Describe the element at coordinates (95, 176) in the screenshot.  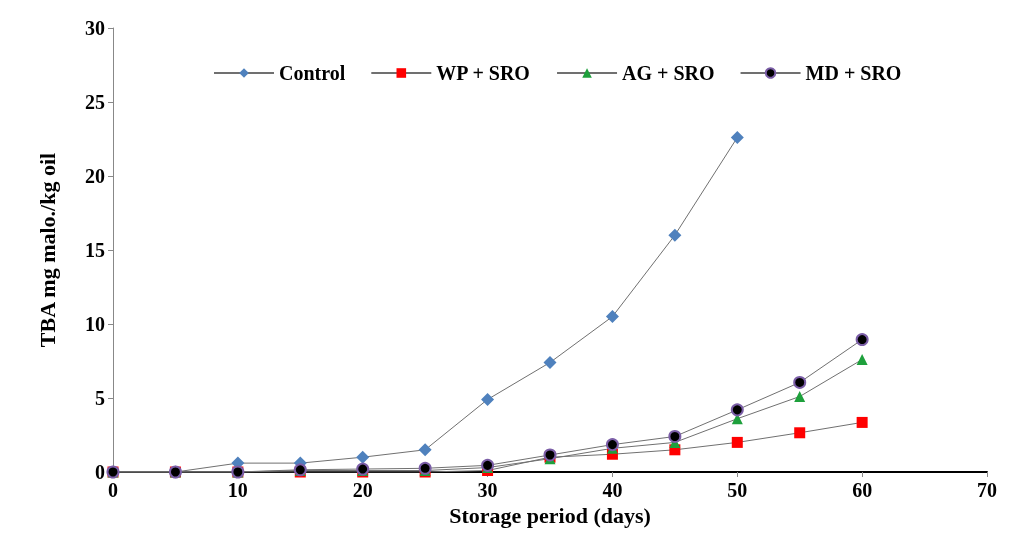
I see `y-tick-label: 20` at that location.